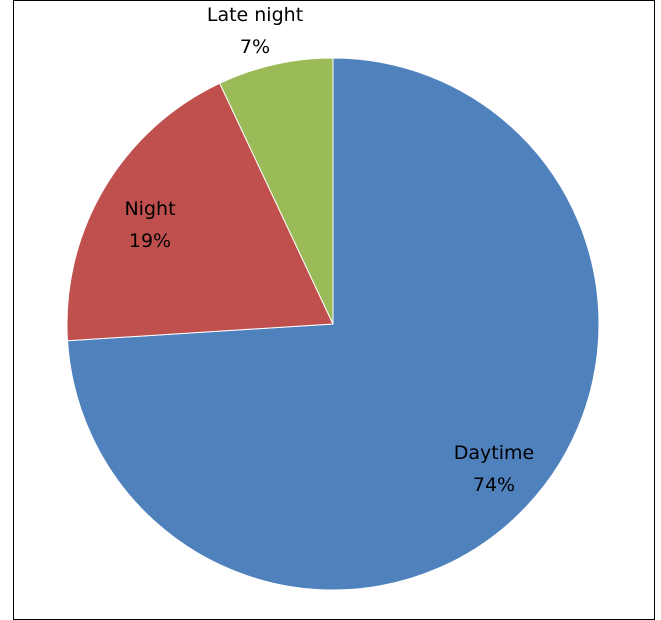 This screenshot has height=620, width=661. Describe the element at coordinates (255, 15) in the screenshot. I see `slice-label-late-night: Late night` at that location.